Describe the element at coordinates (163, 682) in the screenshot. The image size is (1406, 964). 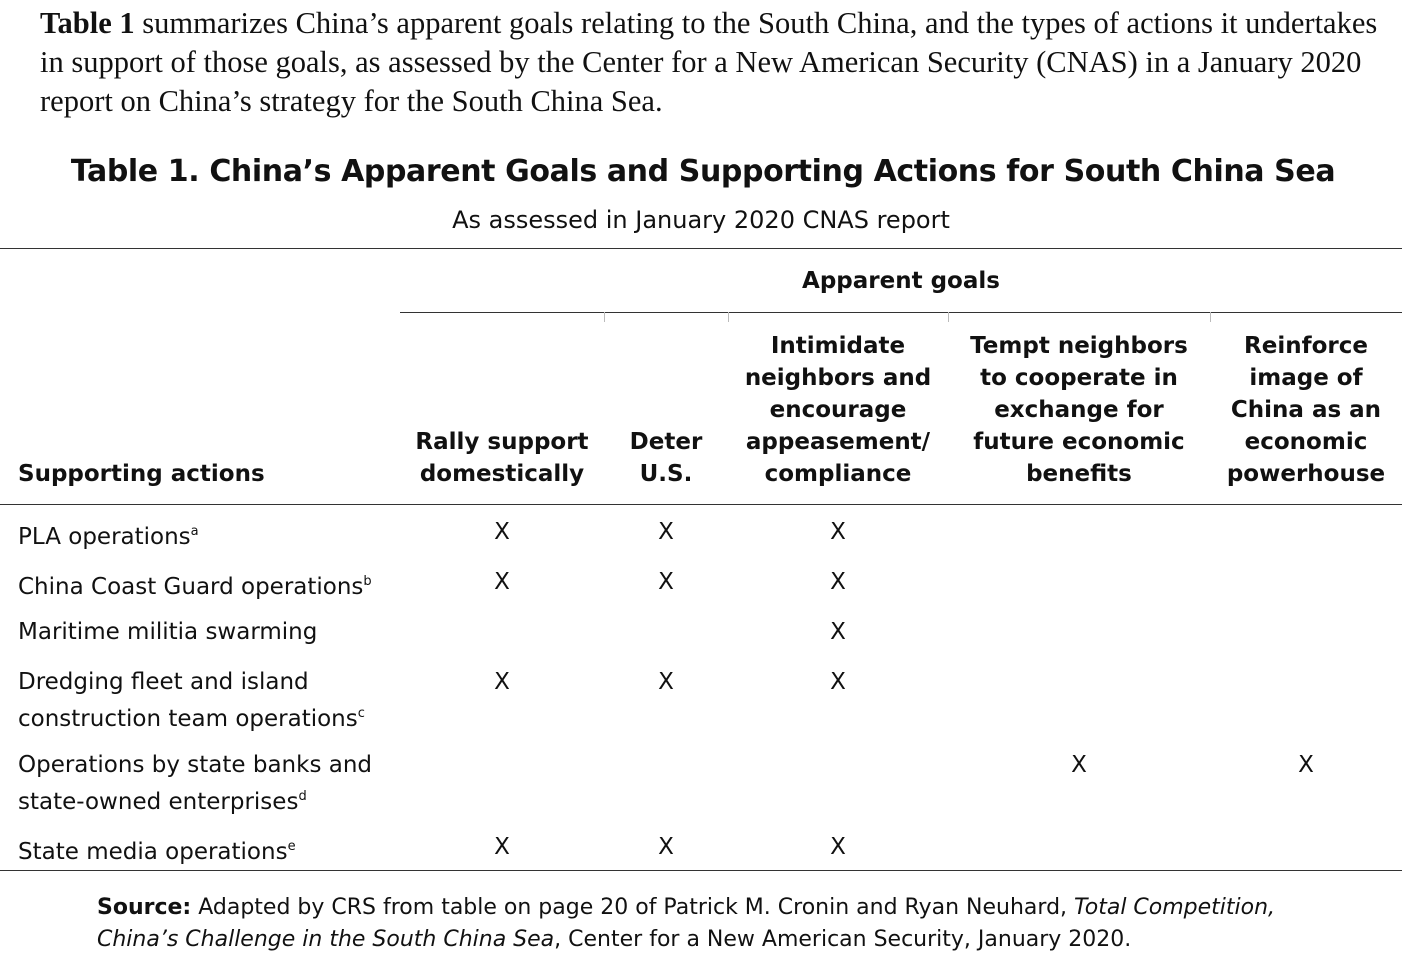
I see `row-label-text: Dredging fleet and island` at that location.